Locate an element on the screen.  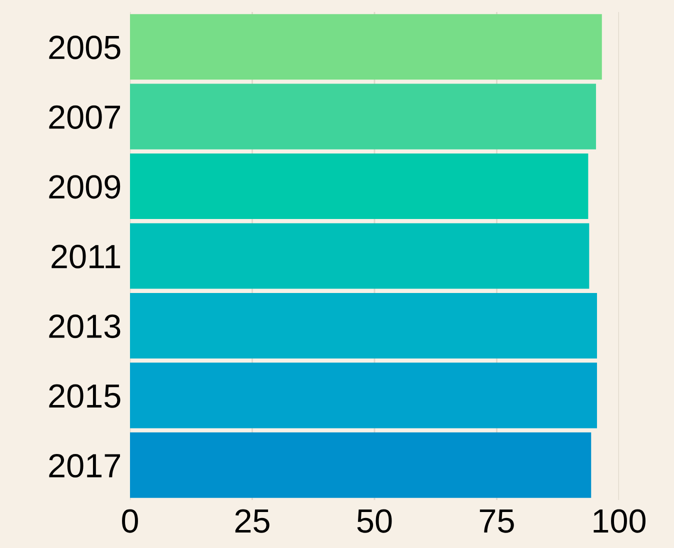
x-tick-label: 25 is located at coordinates (252, 521).